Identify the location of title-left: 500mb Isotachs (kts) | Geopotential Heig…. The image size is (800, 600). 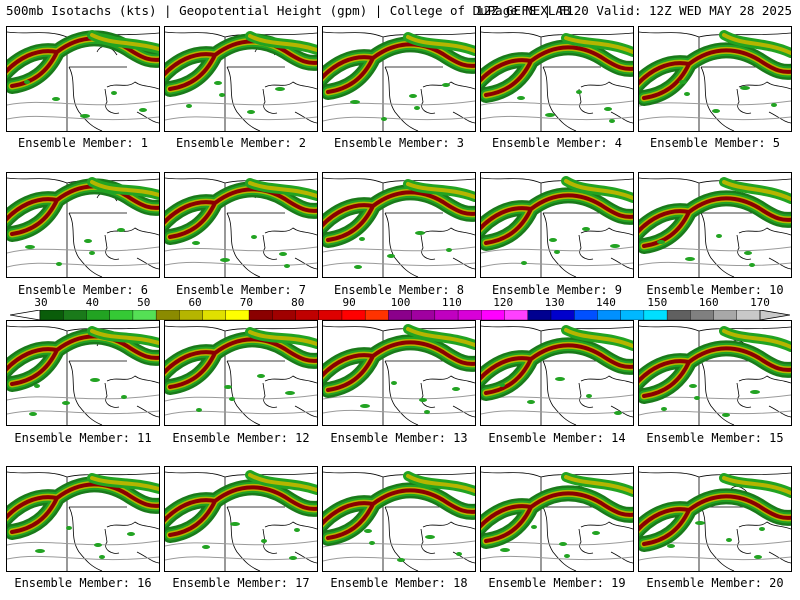
(288, 10).